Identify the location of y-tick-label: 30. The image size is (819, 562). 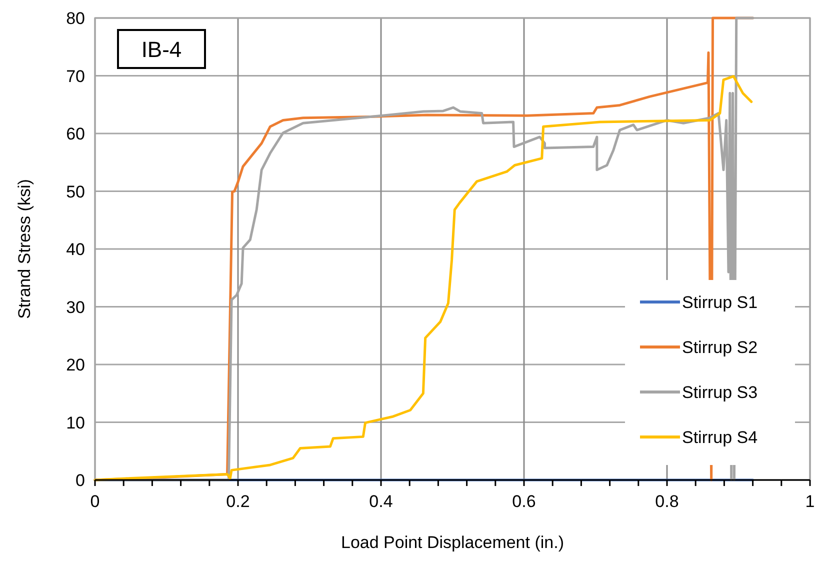
(75, 307).